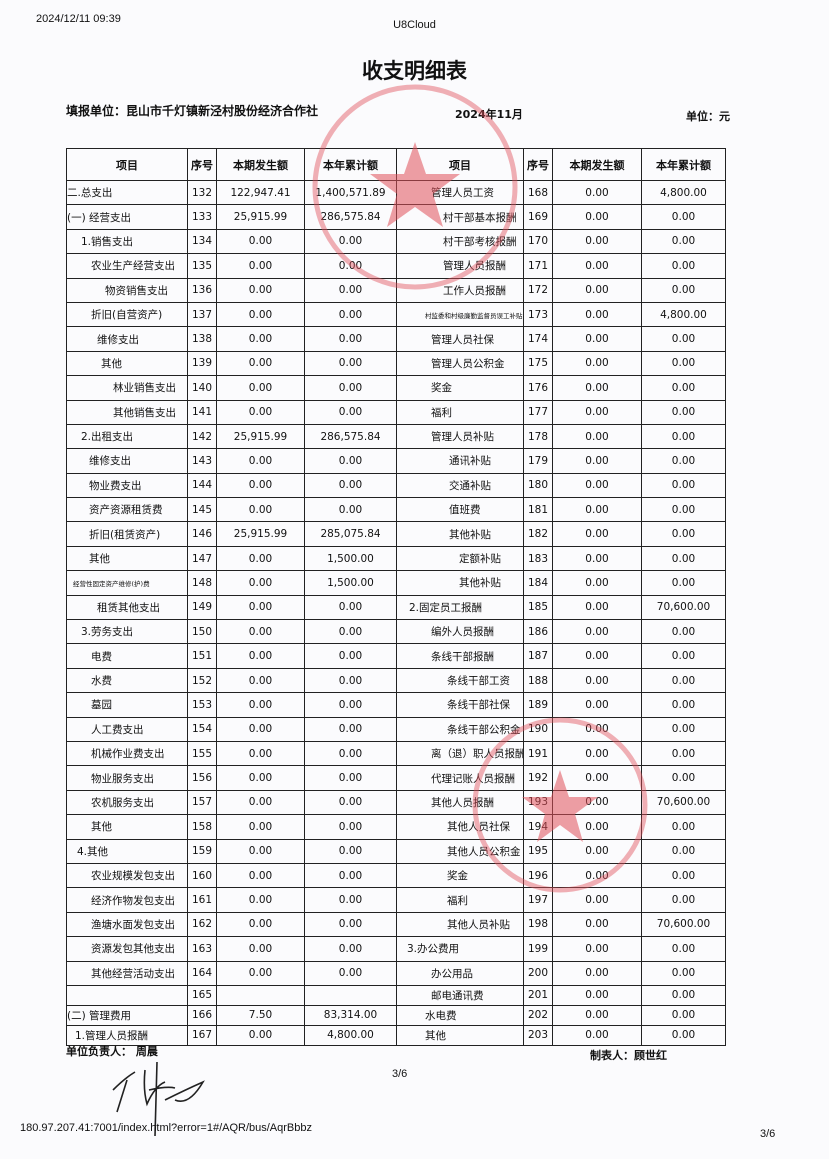  What do you see at coordinates (127, 900) in the screenshot?
I see `left-item-cell: 经济作物发包支出` at bounding box center [127, 900].